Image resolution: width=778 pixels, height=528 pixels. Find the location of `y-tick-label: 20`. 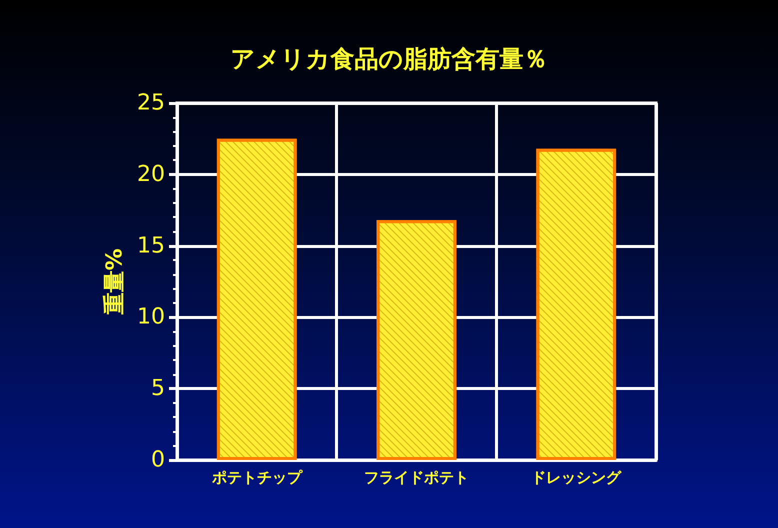

y-tick-label: 20 is located at coordinates (151, 174).